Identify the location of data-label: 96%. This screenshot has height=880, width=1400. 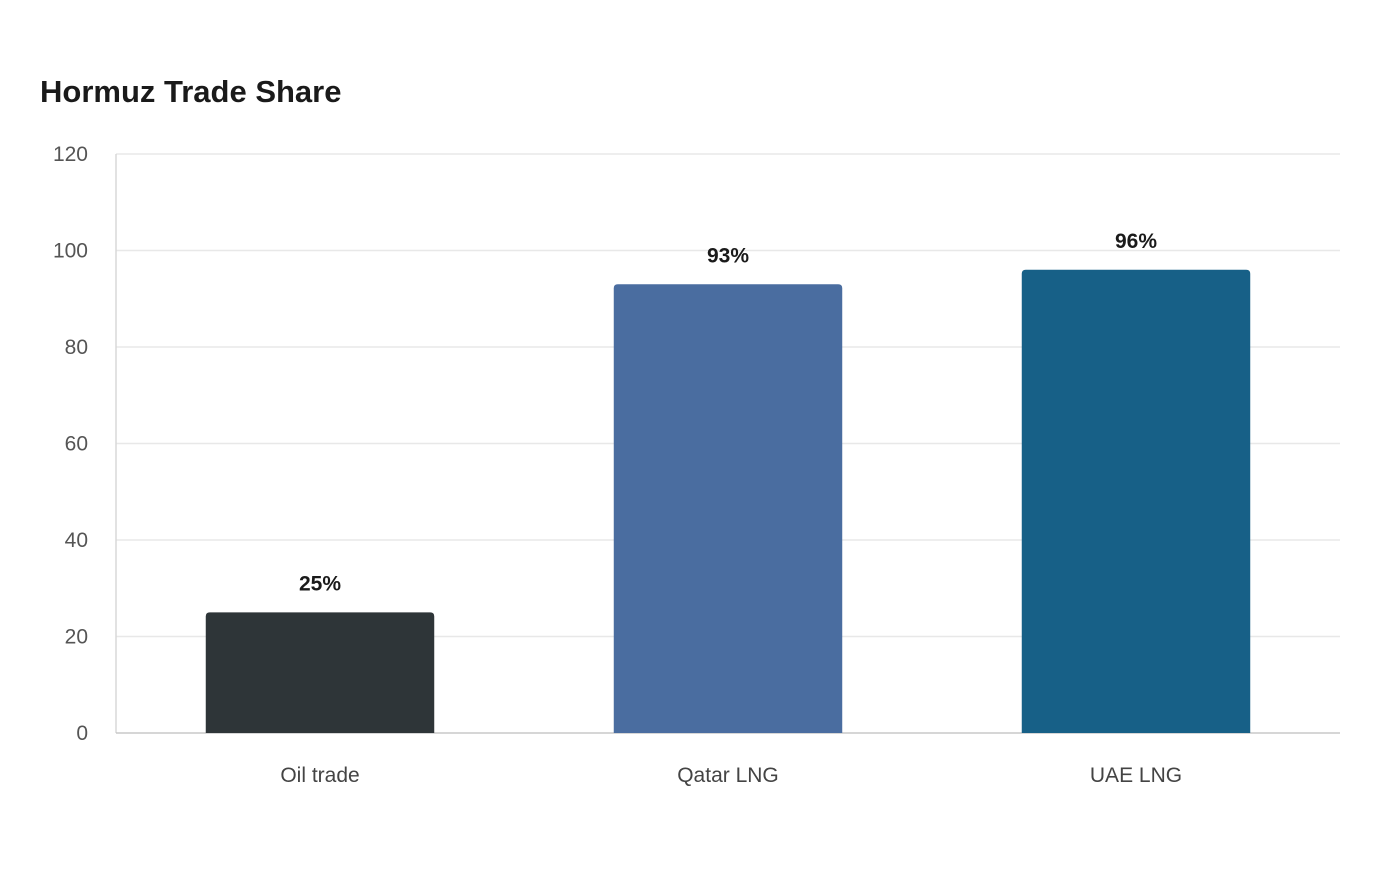
(1136, 241).